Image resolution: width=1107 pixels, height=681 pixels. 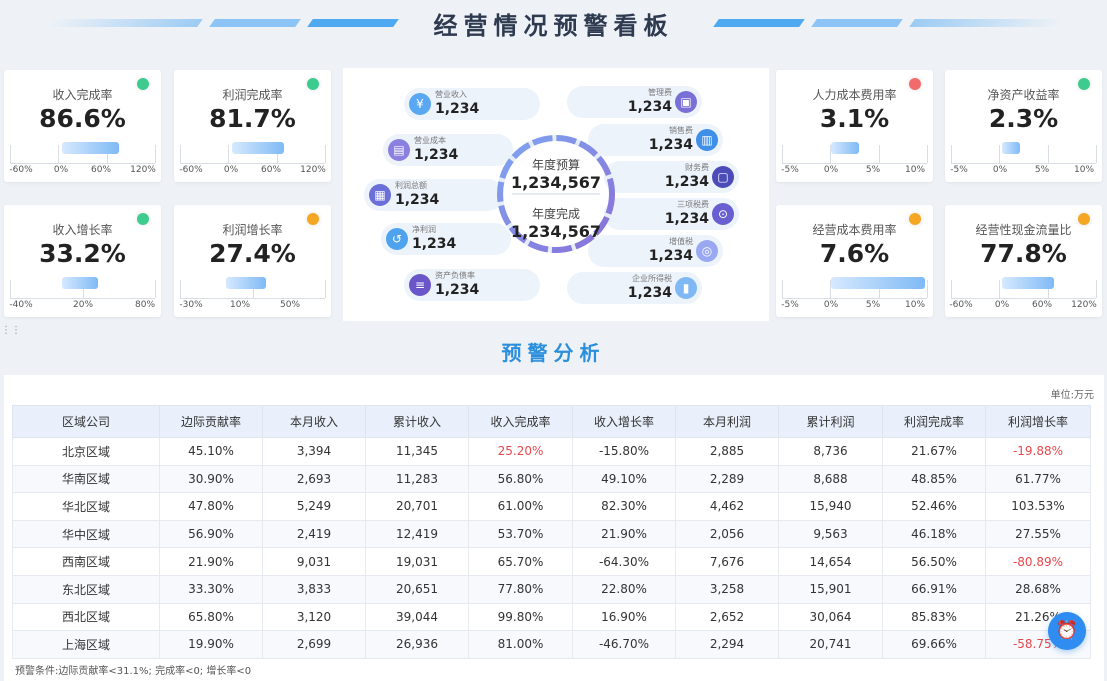 I want to click on tick-label: 10%, so click(x=915, y=170).